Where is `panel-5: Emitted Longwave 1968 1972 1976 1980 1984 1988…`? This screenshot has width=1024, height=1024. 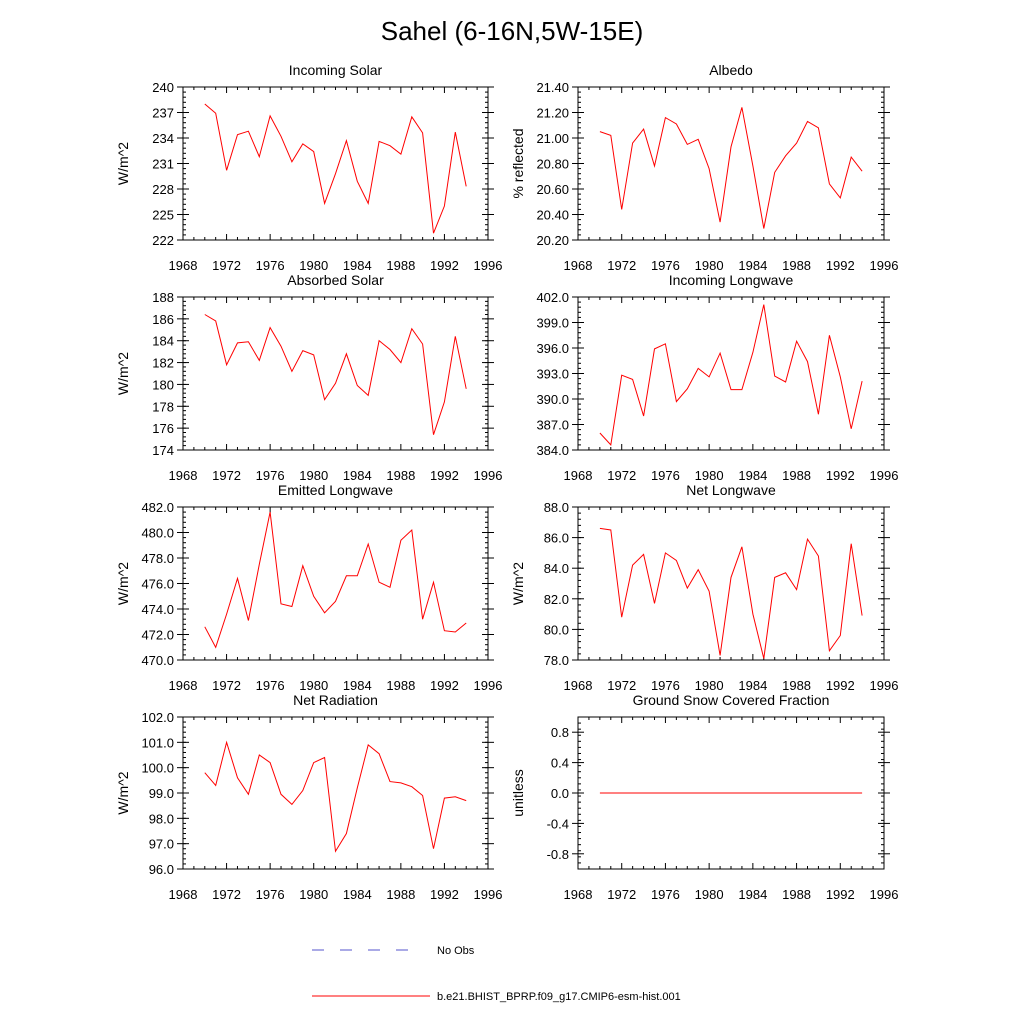
panel-5: Emitted Longwave 1968 1972 1976 1980 1984 1988… is located at coordinates (308, 587).